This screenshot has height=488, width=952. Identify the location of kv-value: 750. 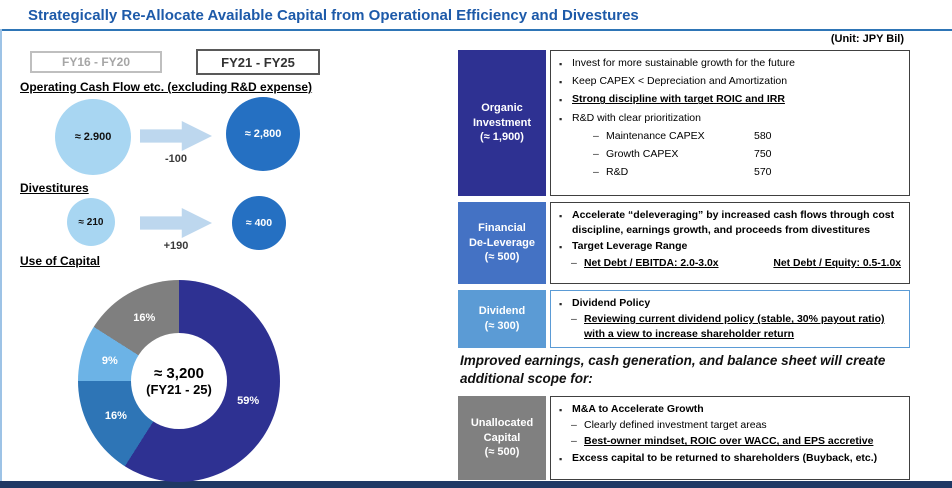
(763, 154).